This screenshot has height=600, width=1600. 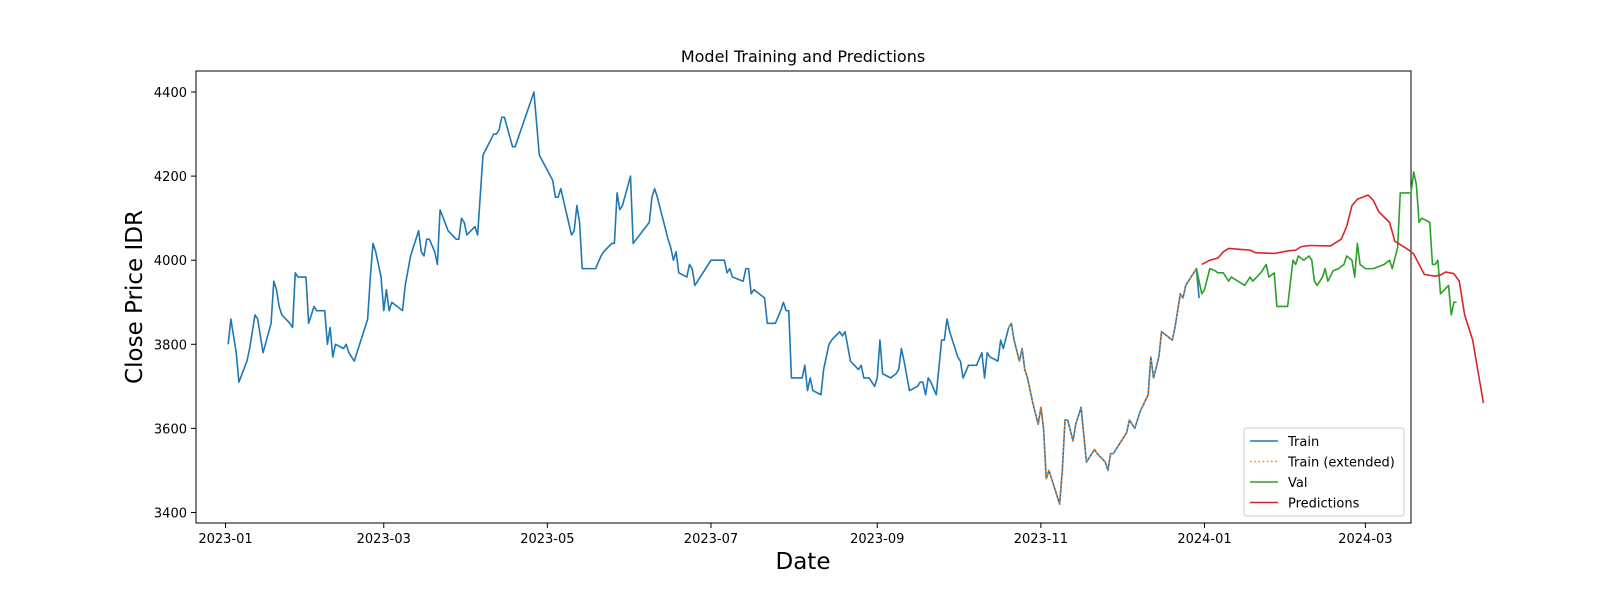 I want to click on y-axis-ticks: 3400 3600 3800 4000 4200 4400, so click(x=175, y=303).